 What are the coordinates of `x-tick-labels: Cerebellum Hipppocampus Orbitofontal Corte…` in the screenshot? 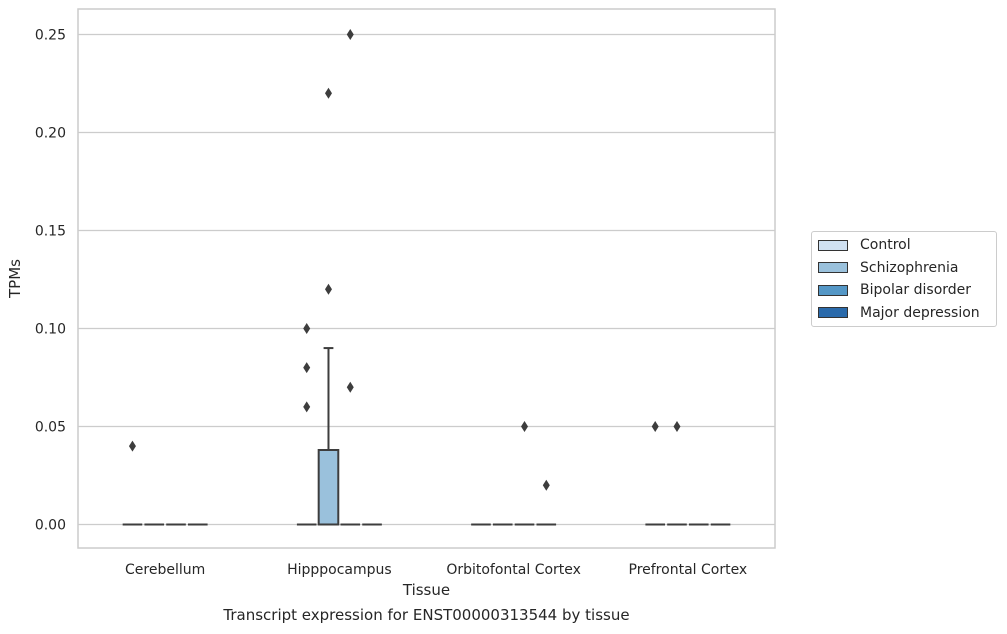 It's located at (436, 570).